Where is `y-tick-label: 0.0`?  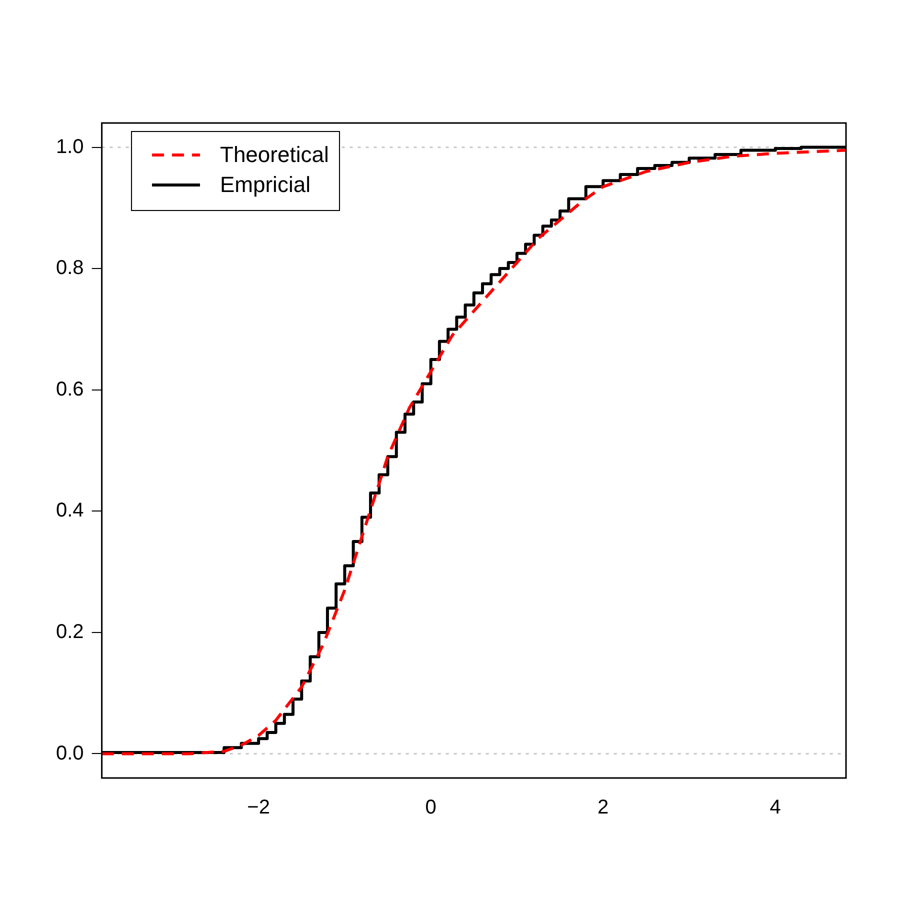
y-tick-label: 0.0 is located at coordinates (70, 753).